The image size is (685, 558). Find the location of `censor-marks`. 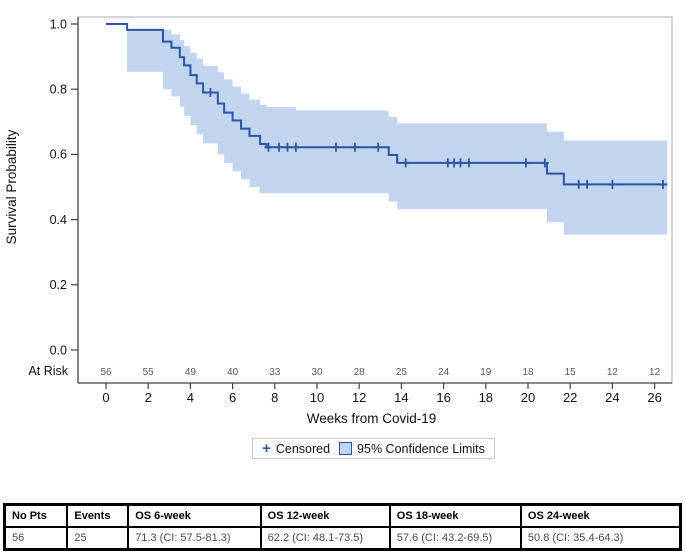

censor-marks is located at coordinates (437, 138).